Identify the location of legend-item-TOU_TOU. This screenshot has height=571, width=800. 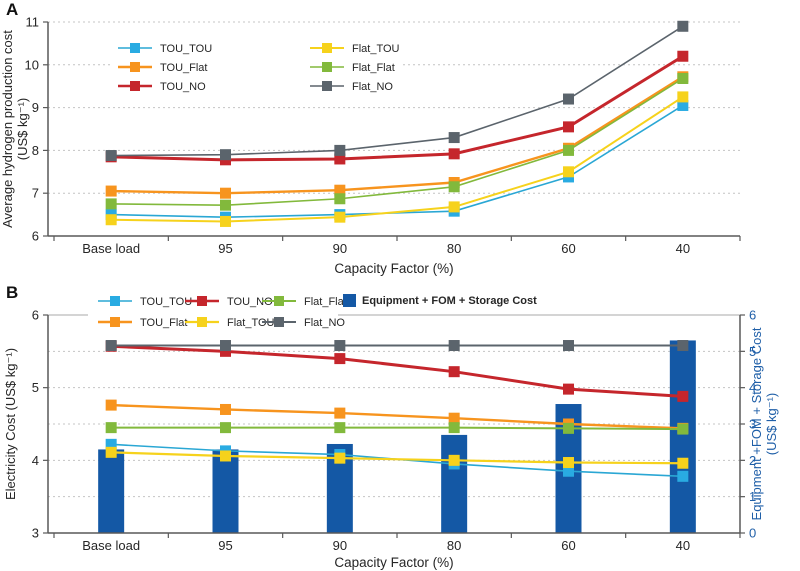
(135, 48).